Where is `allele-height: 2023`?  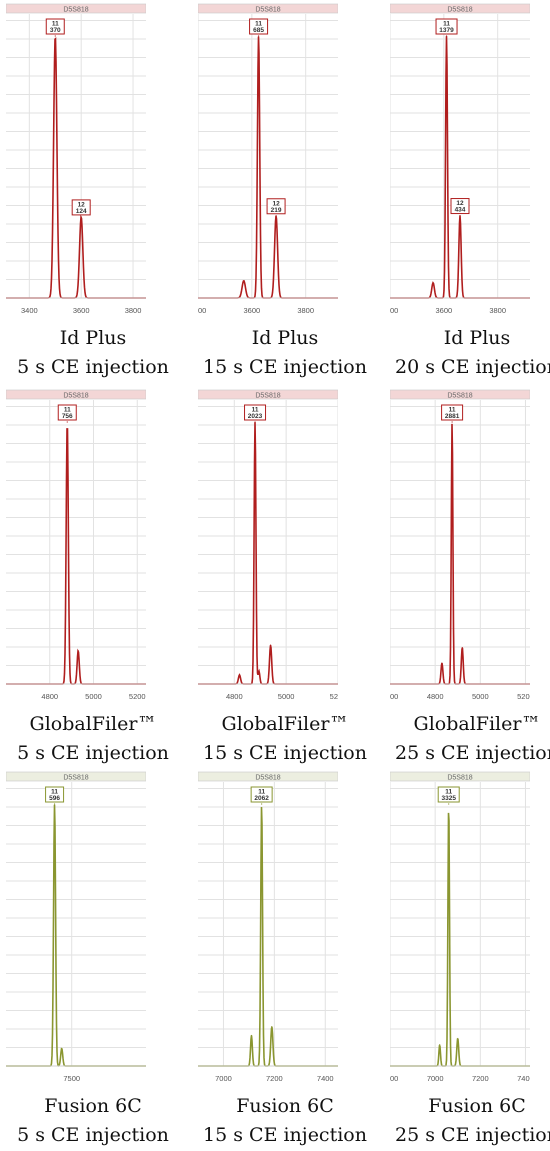
allele-height: 2023 is located at coordinates (255, 416).